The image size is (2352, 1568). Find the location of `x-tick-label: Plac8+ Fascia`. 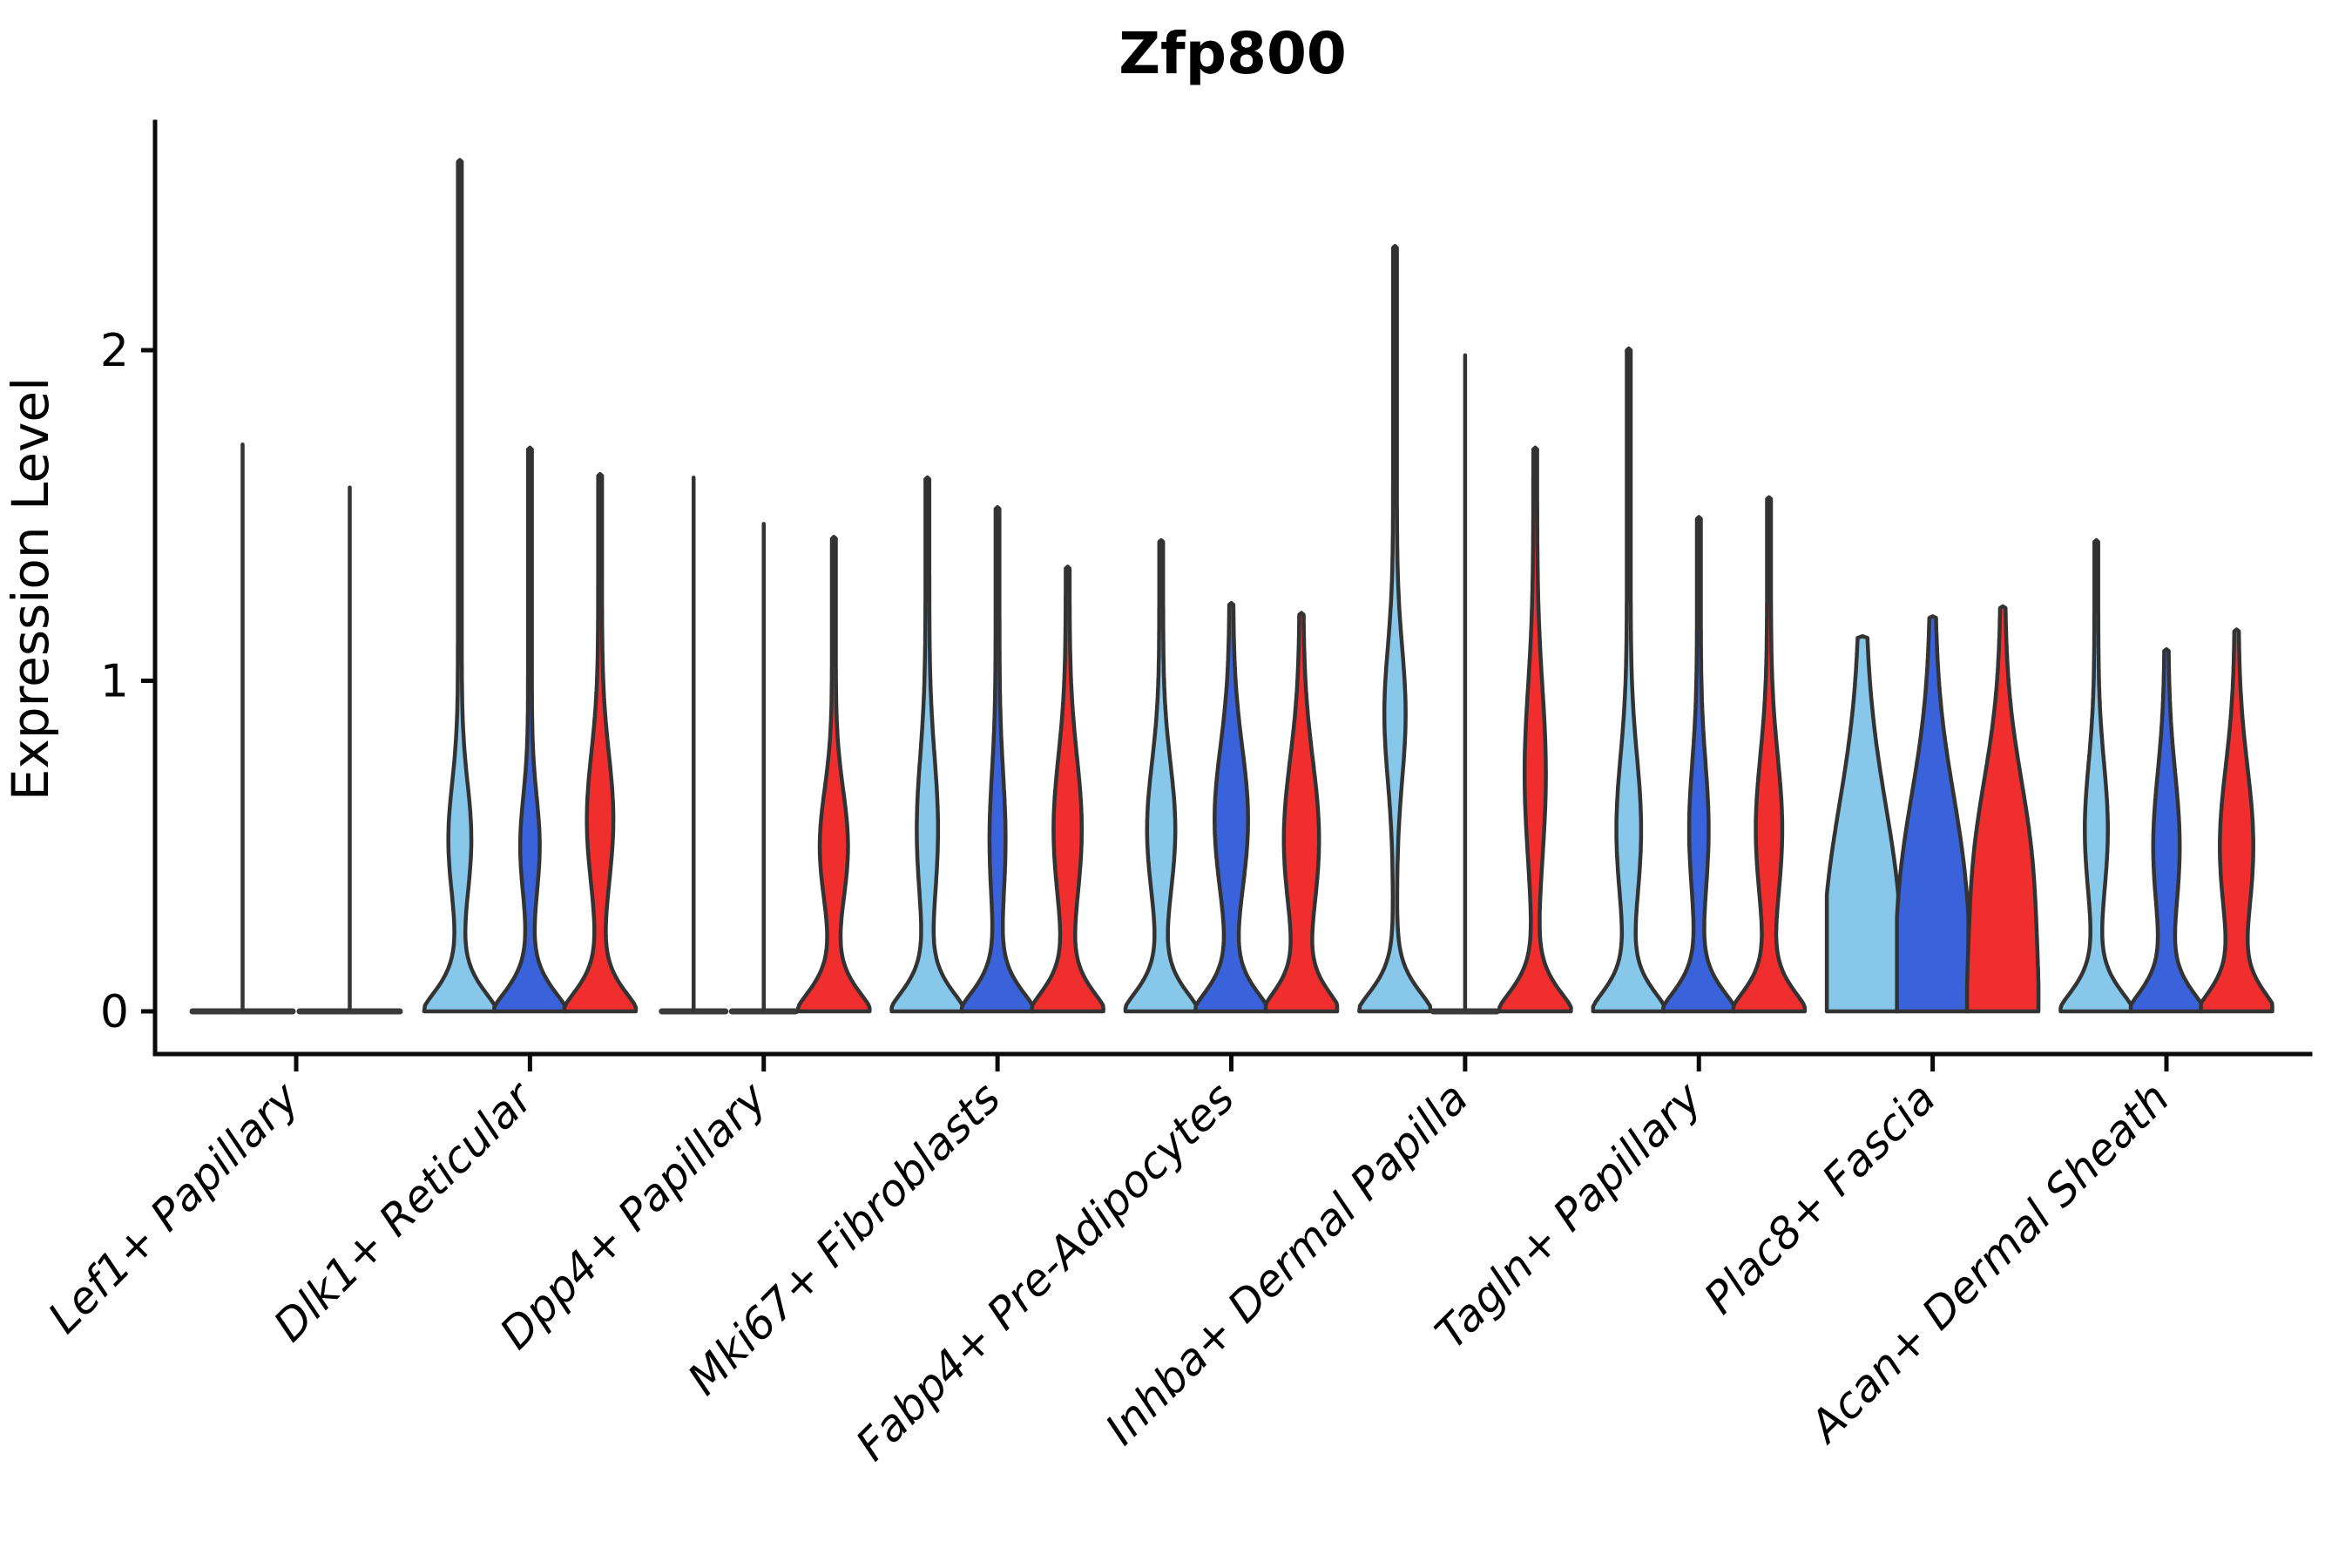

x-tick-label: Plac8+ Fascia is located at coordinates (1819, 1197).